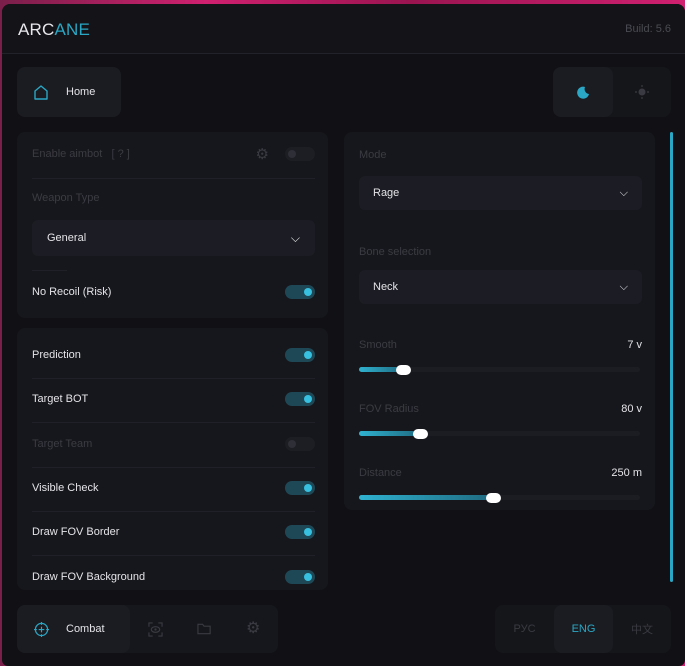  I want to click on light-theme-button, so click(642, 92).